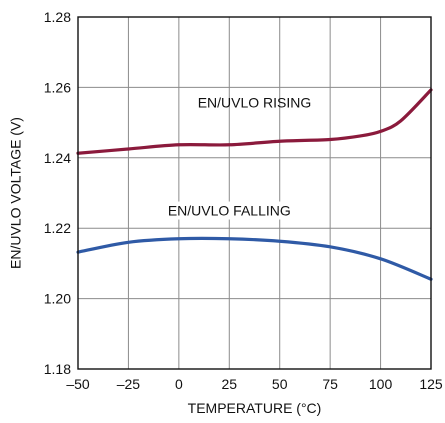  I want to click on y-tick-label: 1.18, so click(57, 369).